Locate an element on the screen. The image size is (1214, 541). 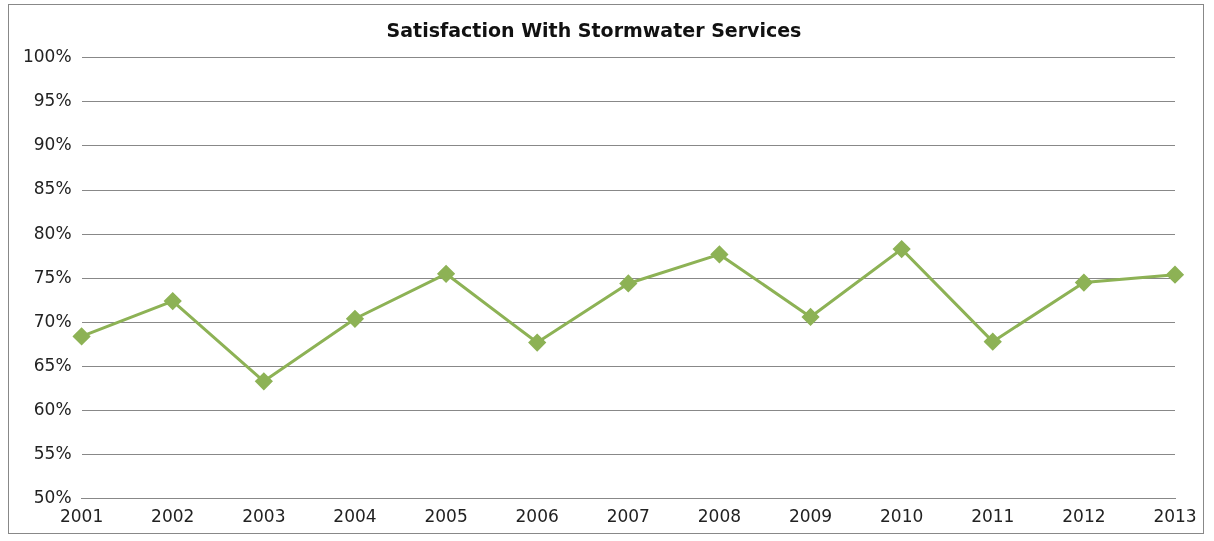
y-tick-label: 100% is located at coordinates (47, 56).